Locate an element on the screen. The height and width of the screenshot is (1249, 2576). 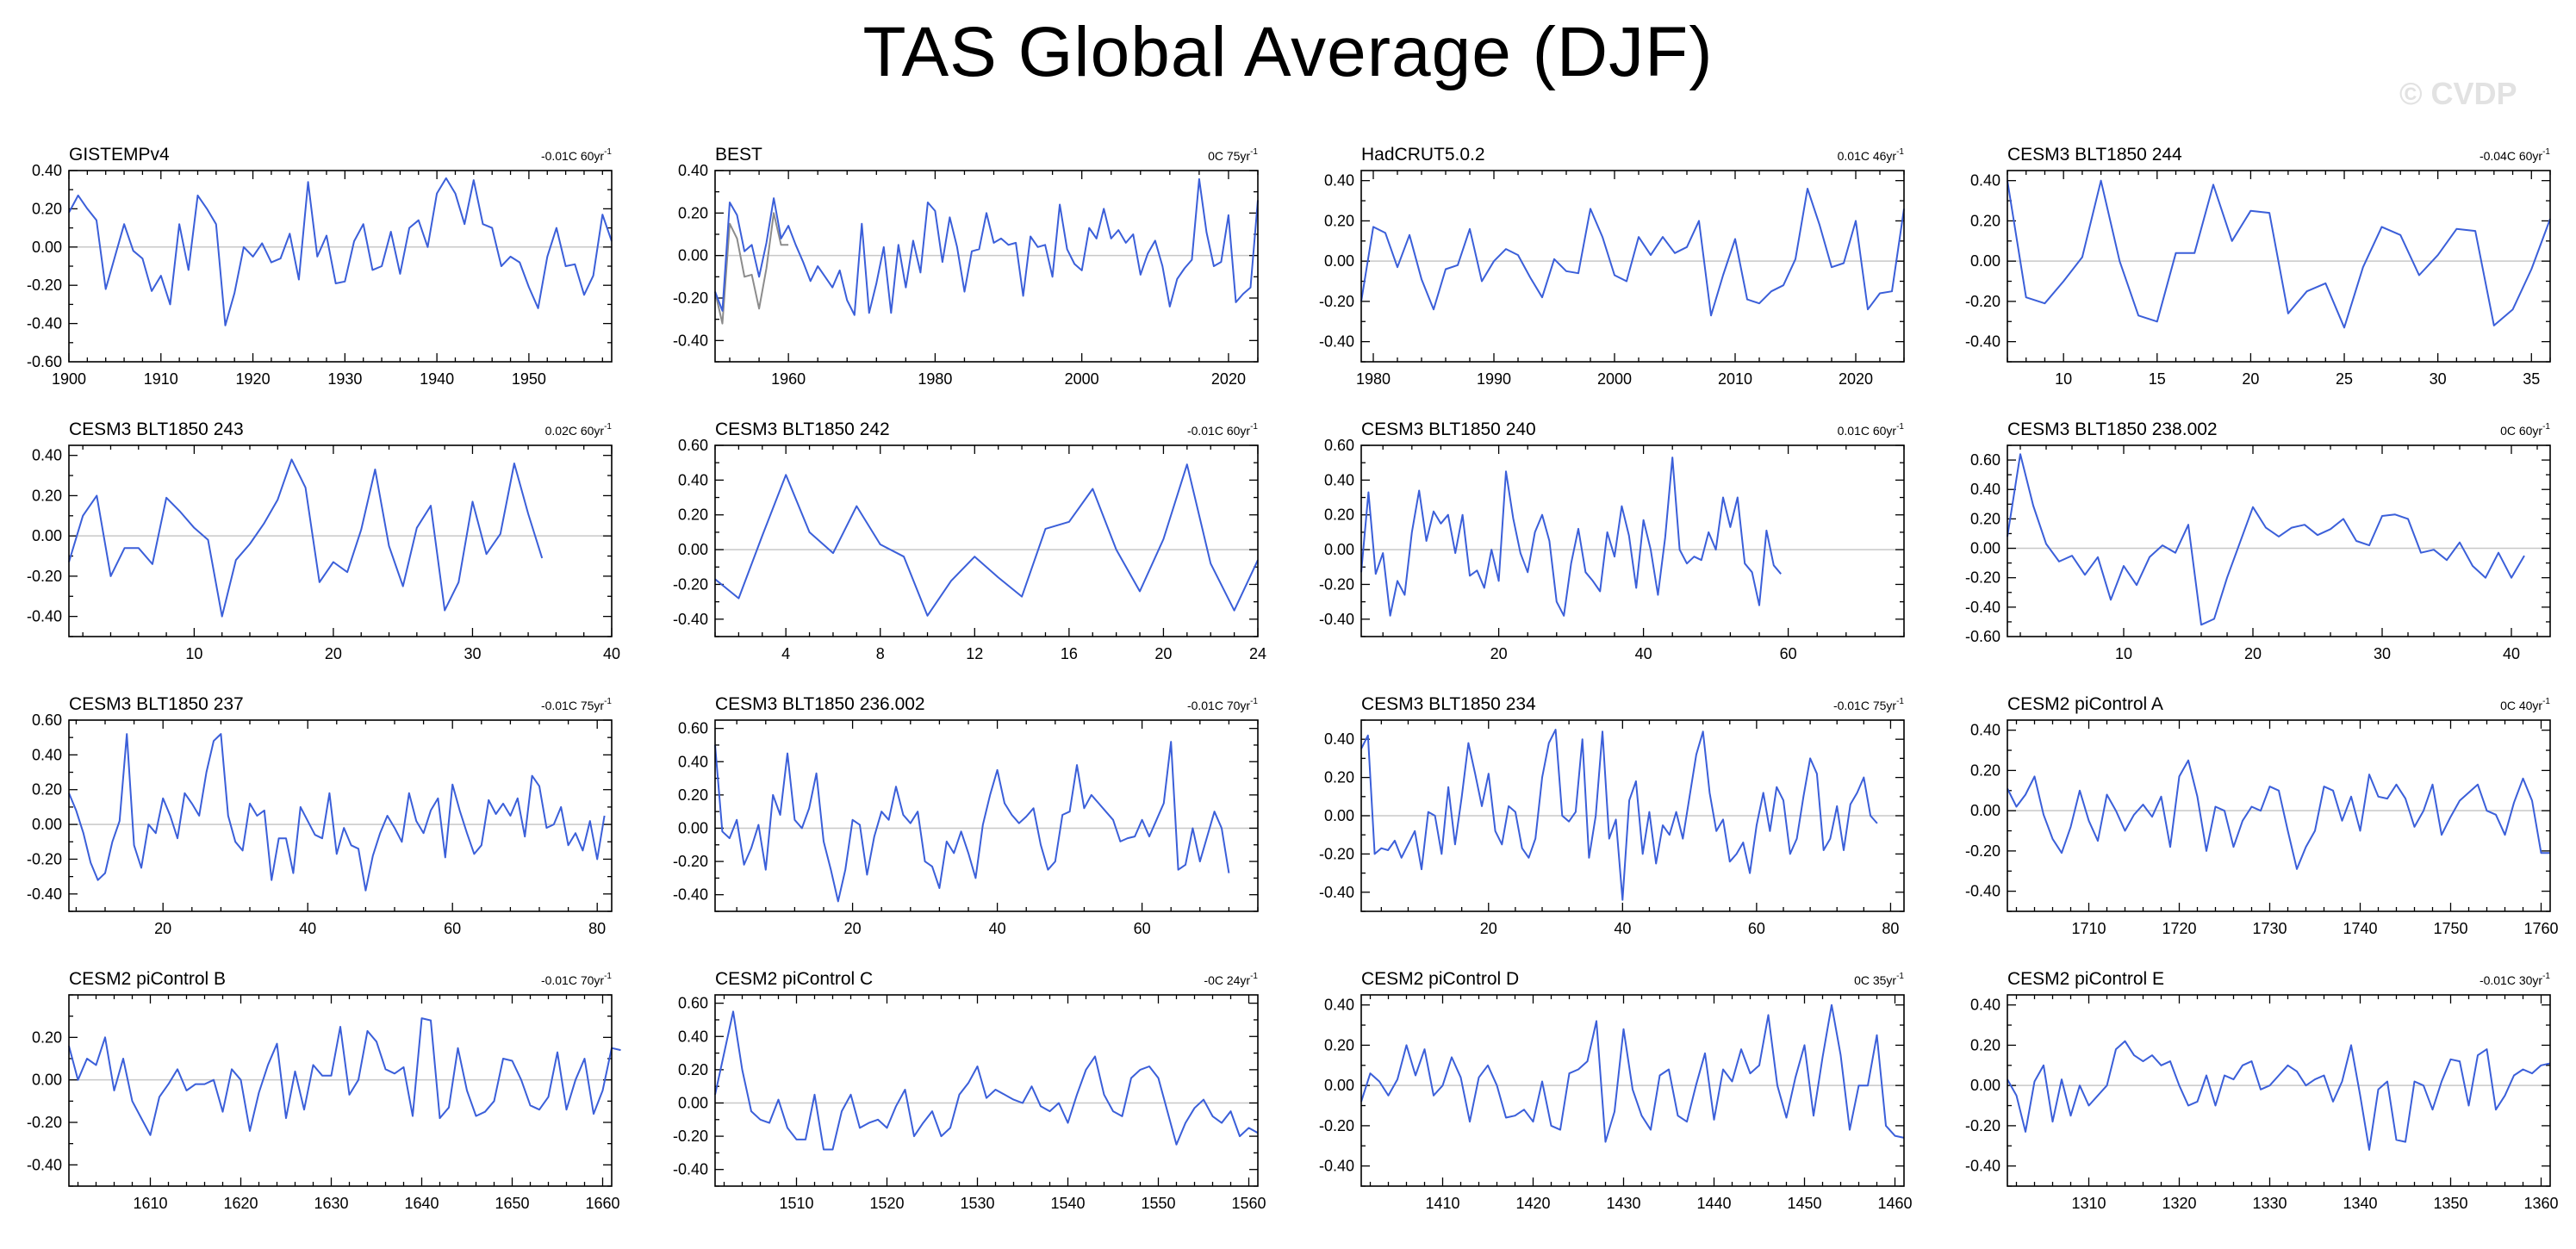
panel-trend-label: 0C 75yr-1 is located at coordinates (1233, 155).